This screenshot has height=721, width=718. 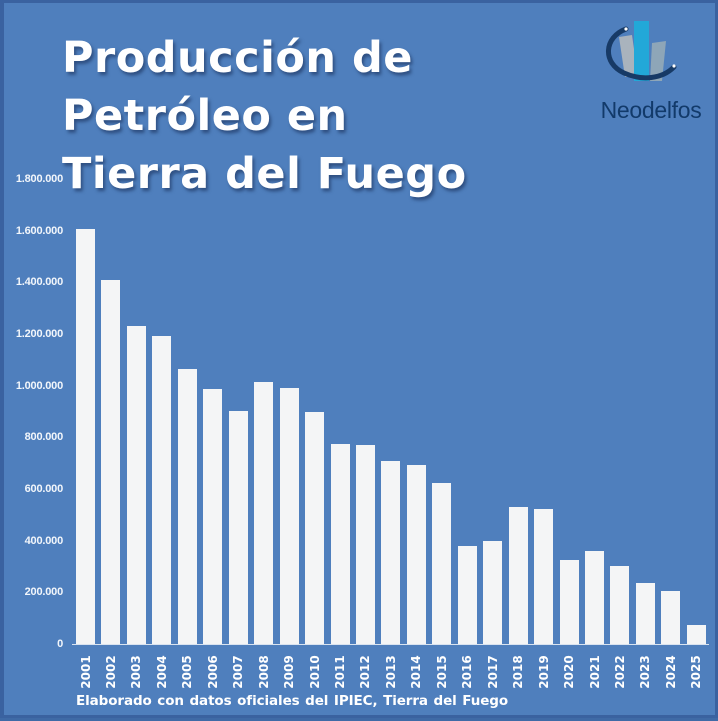 What do you see at coordinates (85, 436) in the screenshot?
I see `bar-2001` at bounding box center [85, 436].